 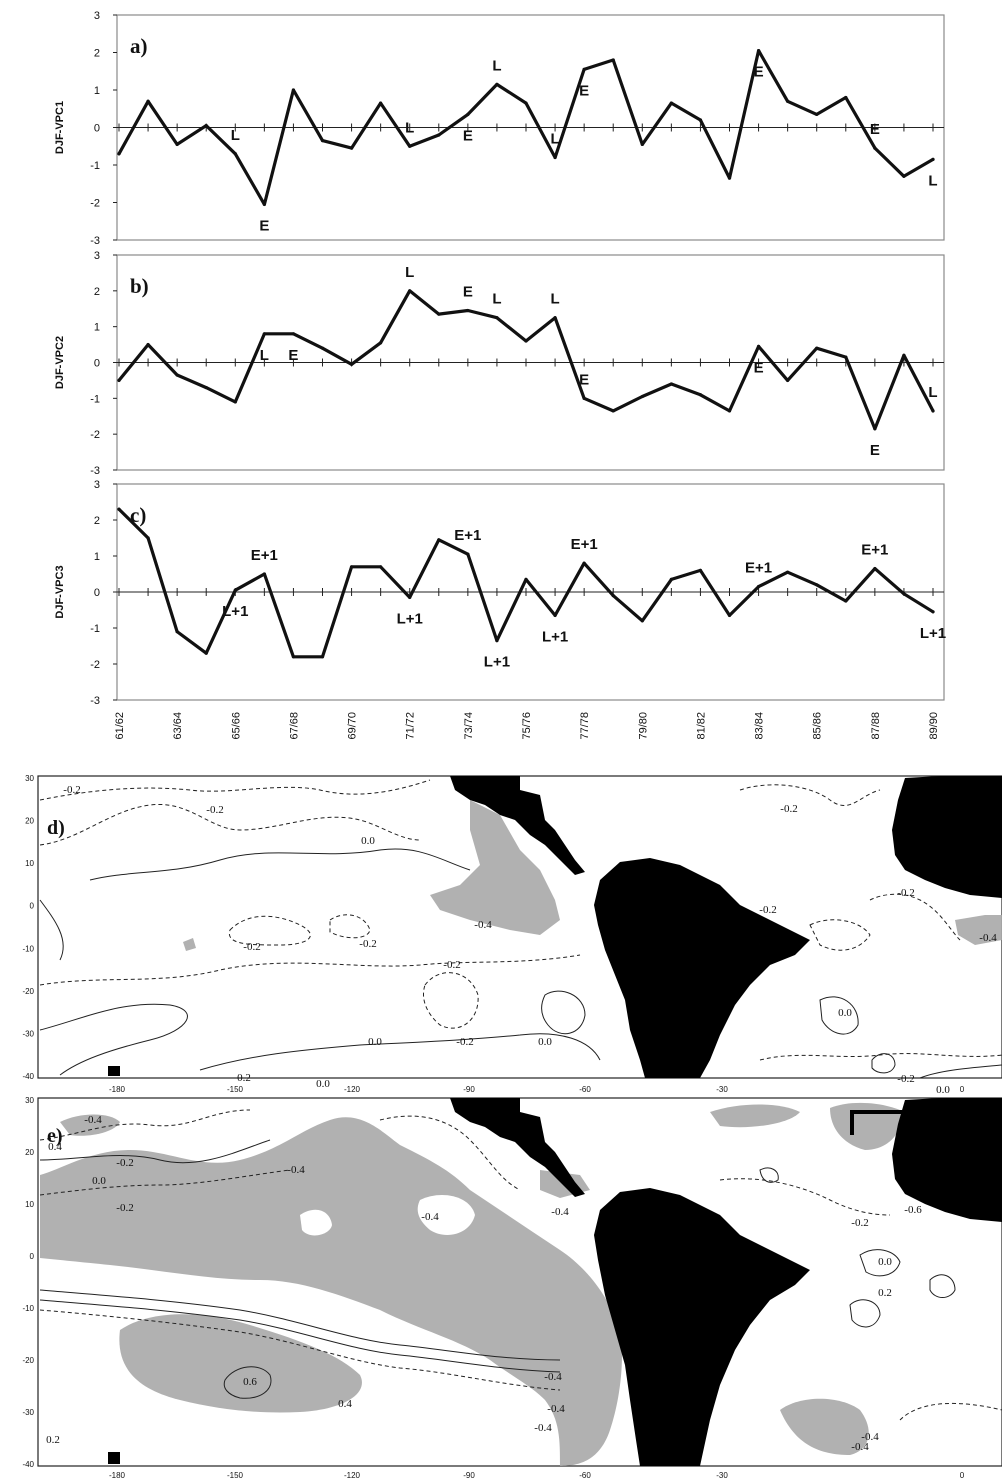 What do you see at coordinates (760, 726) in the screenshot?
I see `x-tick-label: 83/84` at bounding box center [760, 726].